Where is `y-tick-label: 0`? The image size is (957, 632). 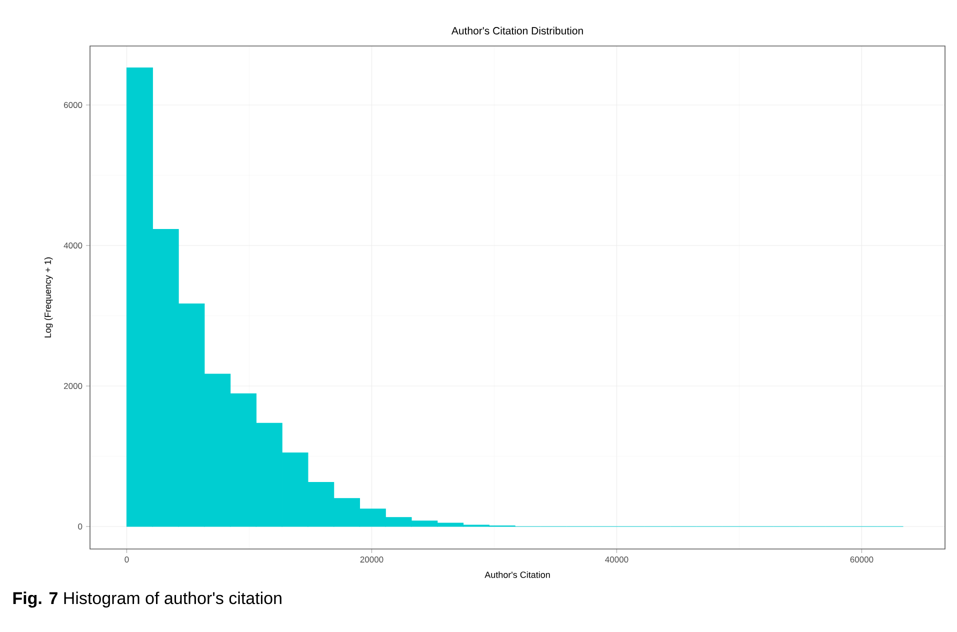
y-tick-label: 0 is located at coordinates (80, 526).